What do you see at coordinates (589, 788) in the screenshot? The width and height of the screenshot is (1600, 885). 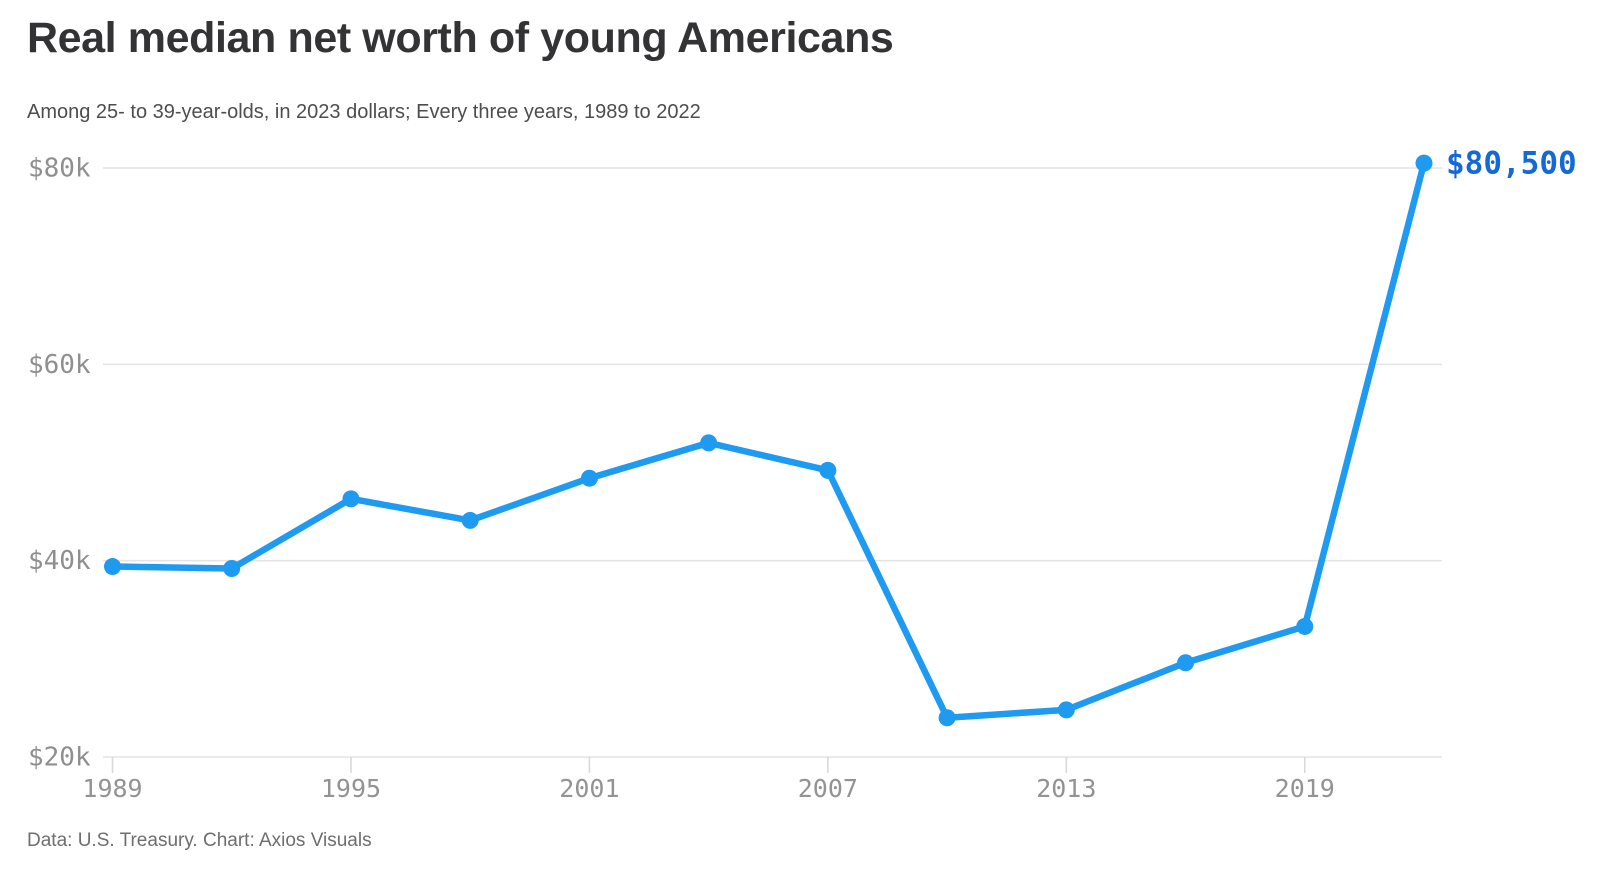 I see `x-tick-label: 2001` at bounding box center [589, 788].